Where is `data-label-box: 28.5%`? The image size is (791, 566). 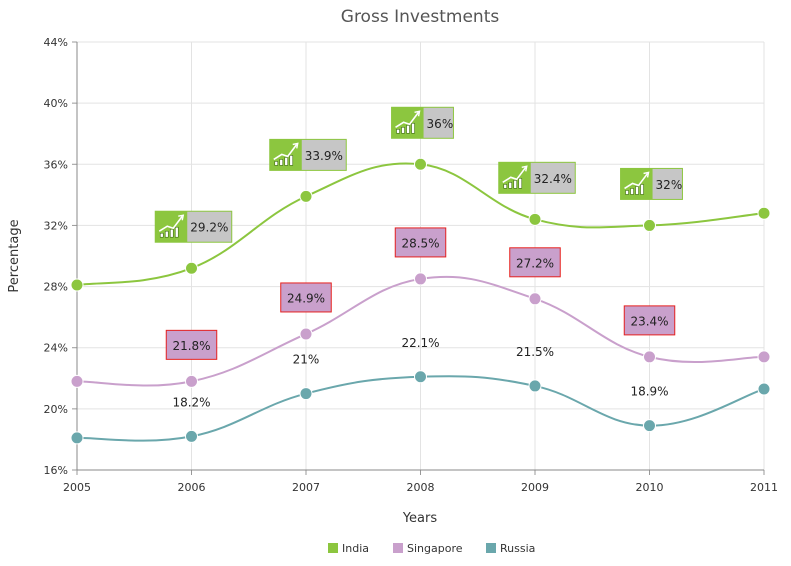
data-label-box: 28.5% is located at coordinates (420, 242).